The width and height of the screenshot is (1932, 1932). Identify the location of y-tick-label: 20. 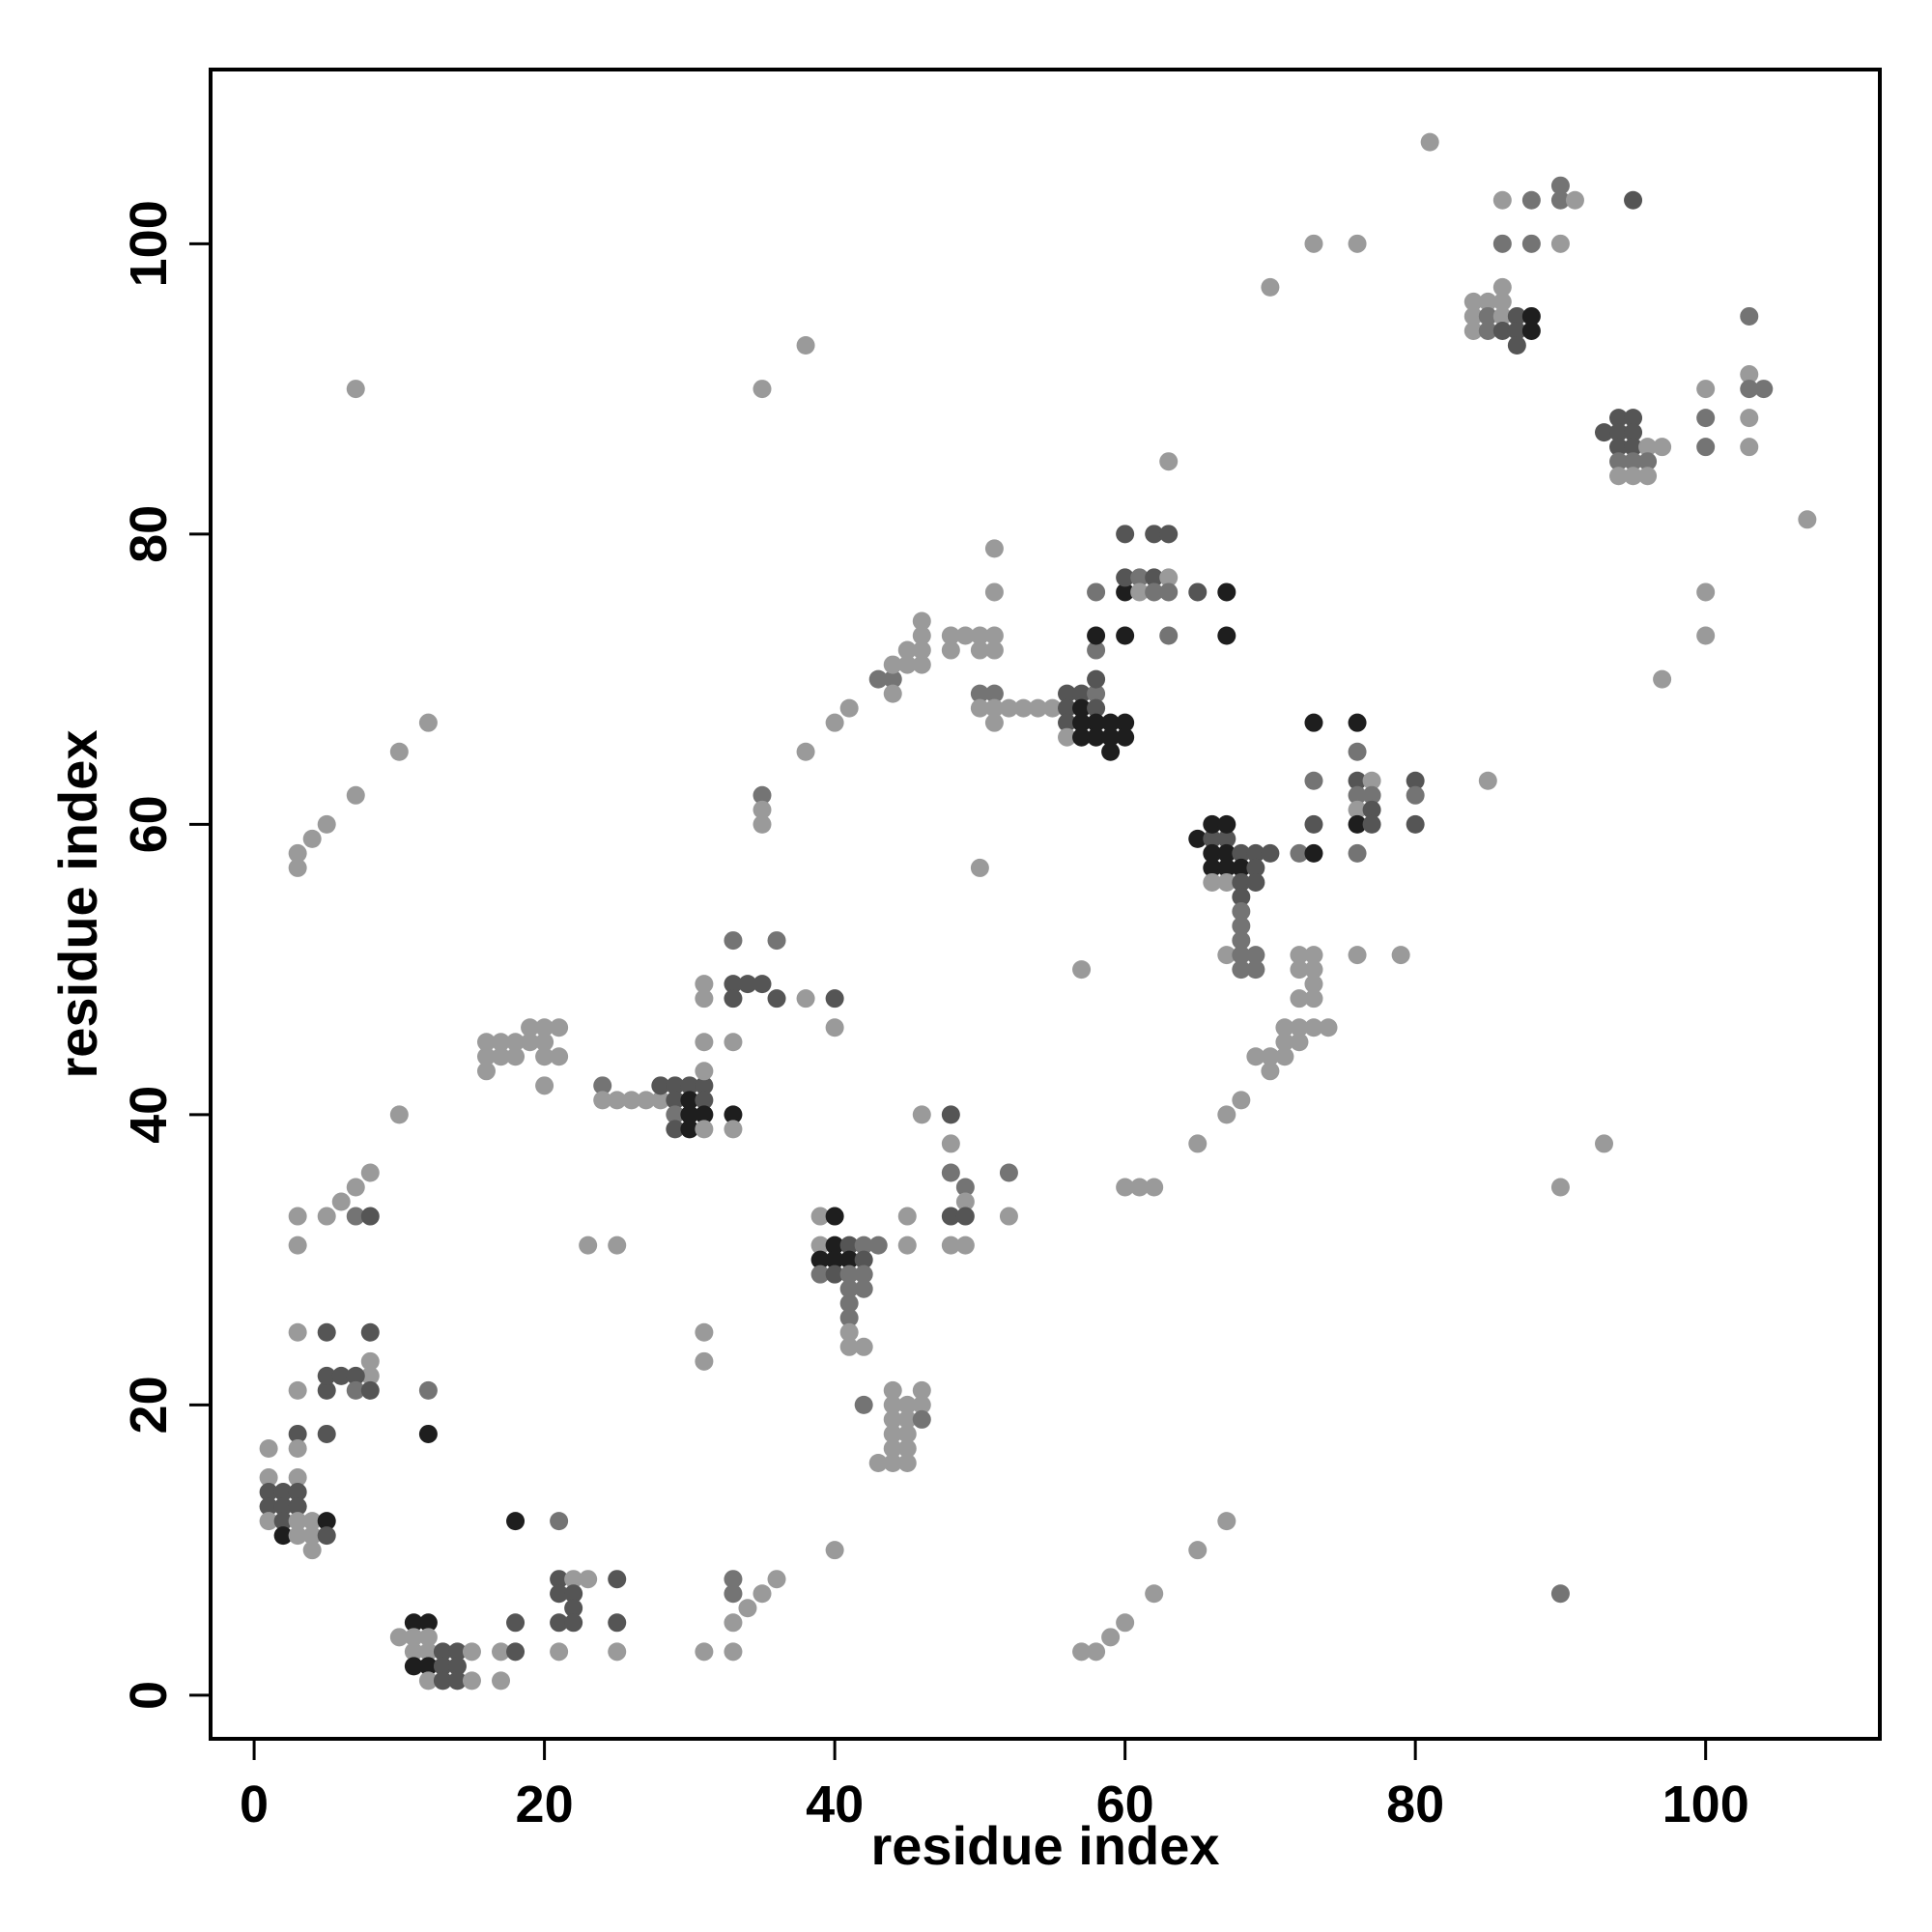
(149, 1405).